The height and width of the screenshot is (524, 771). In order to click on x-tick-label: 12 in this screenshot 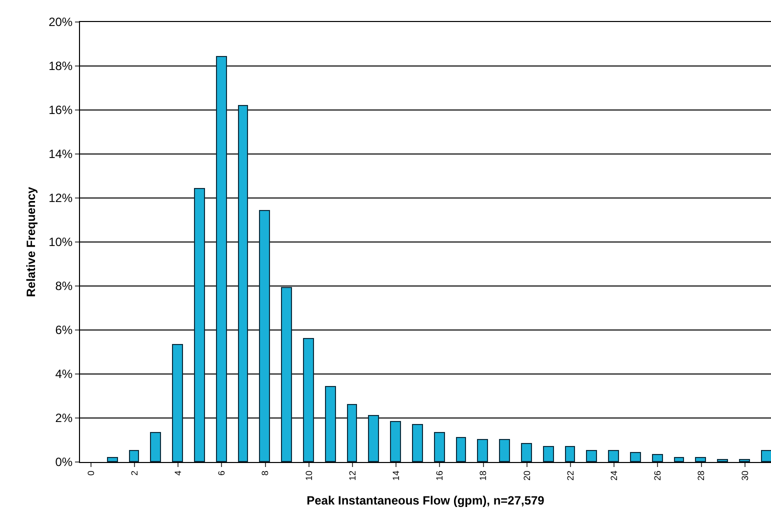, I will do `click(352, 475)`.